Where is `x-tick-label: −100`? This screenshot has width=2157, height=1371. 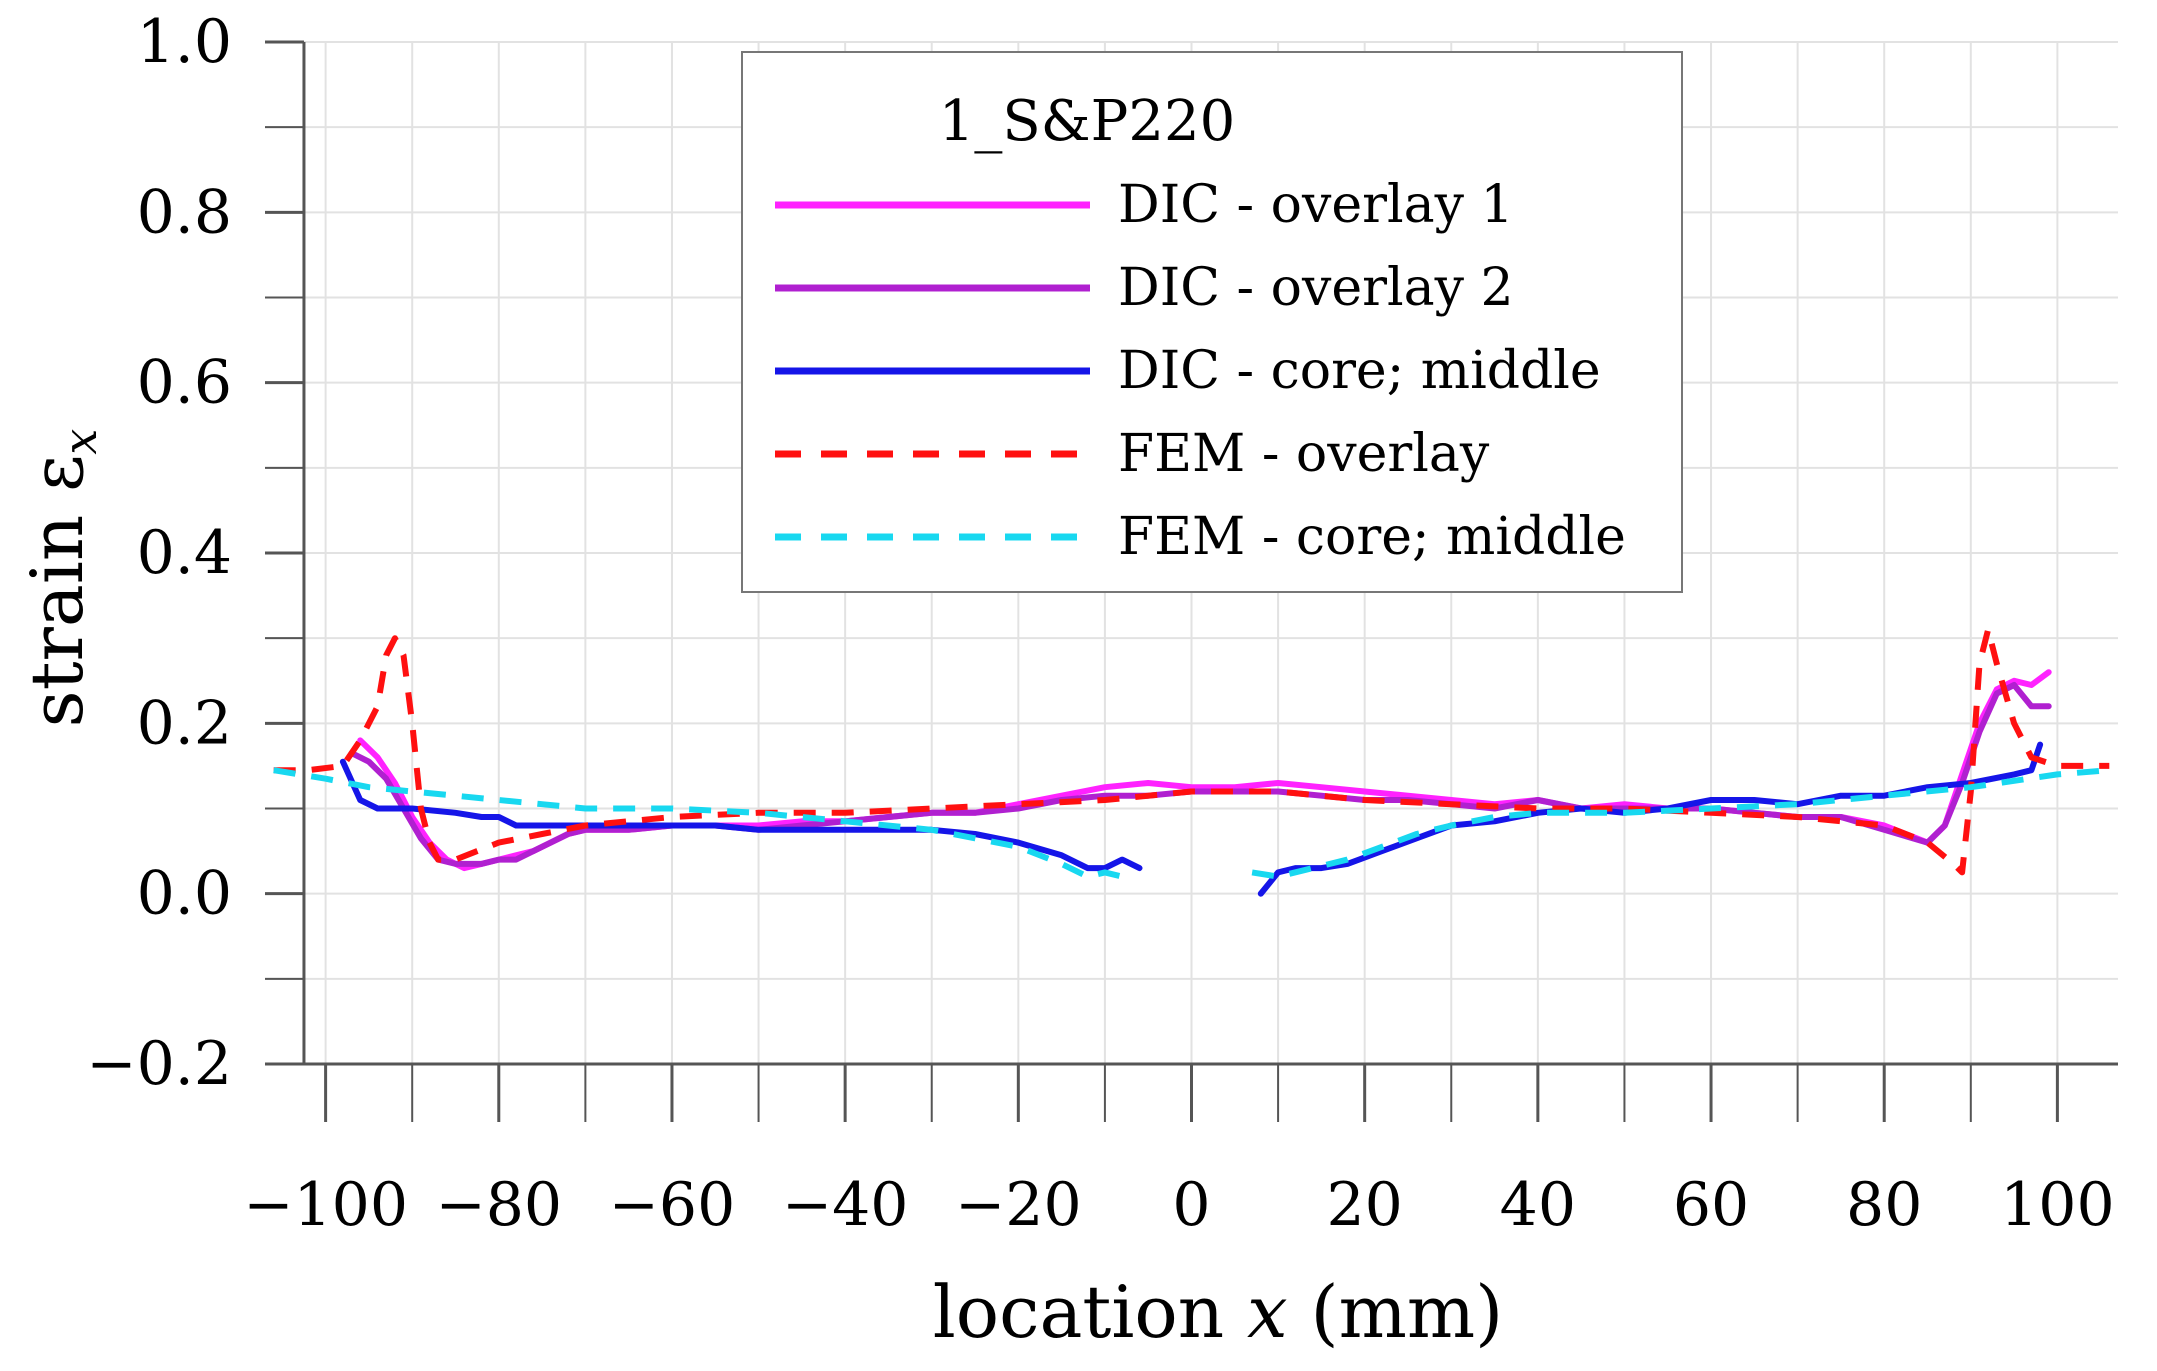 x-tick-label: −100 is located at coordinates (325, 1205).